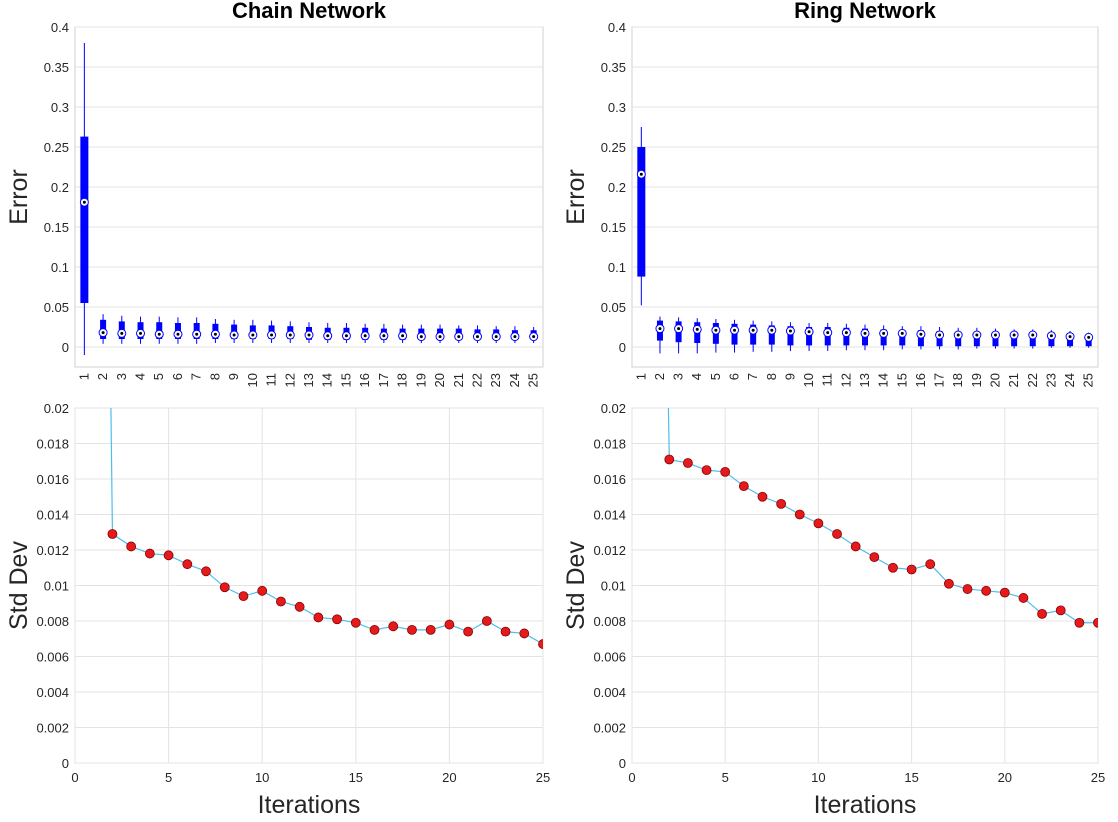 This screenshot has height=822, width=1118. Describe the element at coordinates (60, 27) in the screenshot. I see `y-tick-label: 0.4` at that location.